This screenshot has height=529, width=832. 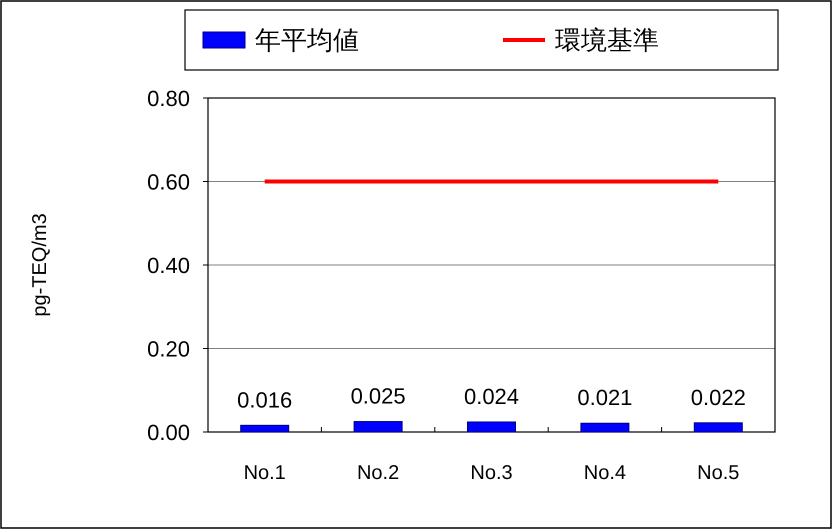 What do you see at coordinates (492, 396) in the screenshot?
I see `data-label: 0.024` at bounding box center [492, 396].